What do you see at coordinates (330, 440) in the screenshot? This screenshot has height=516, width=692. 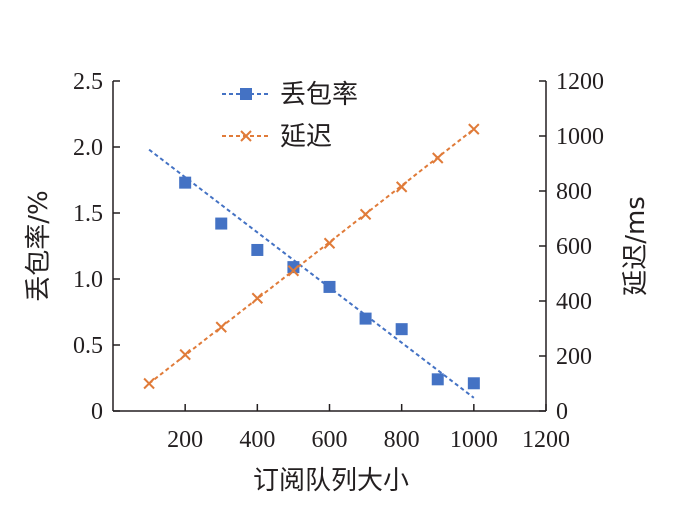 I see `x-axis-tick-label: 600` at bounding box center [330, 440].